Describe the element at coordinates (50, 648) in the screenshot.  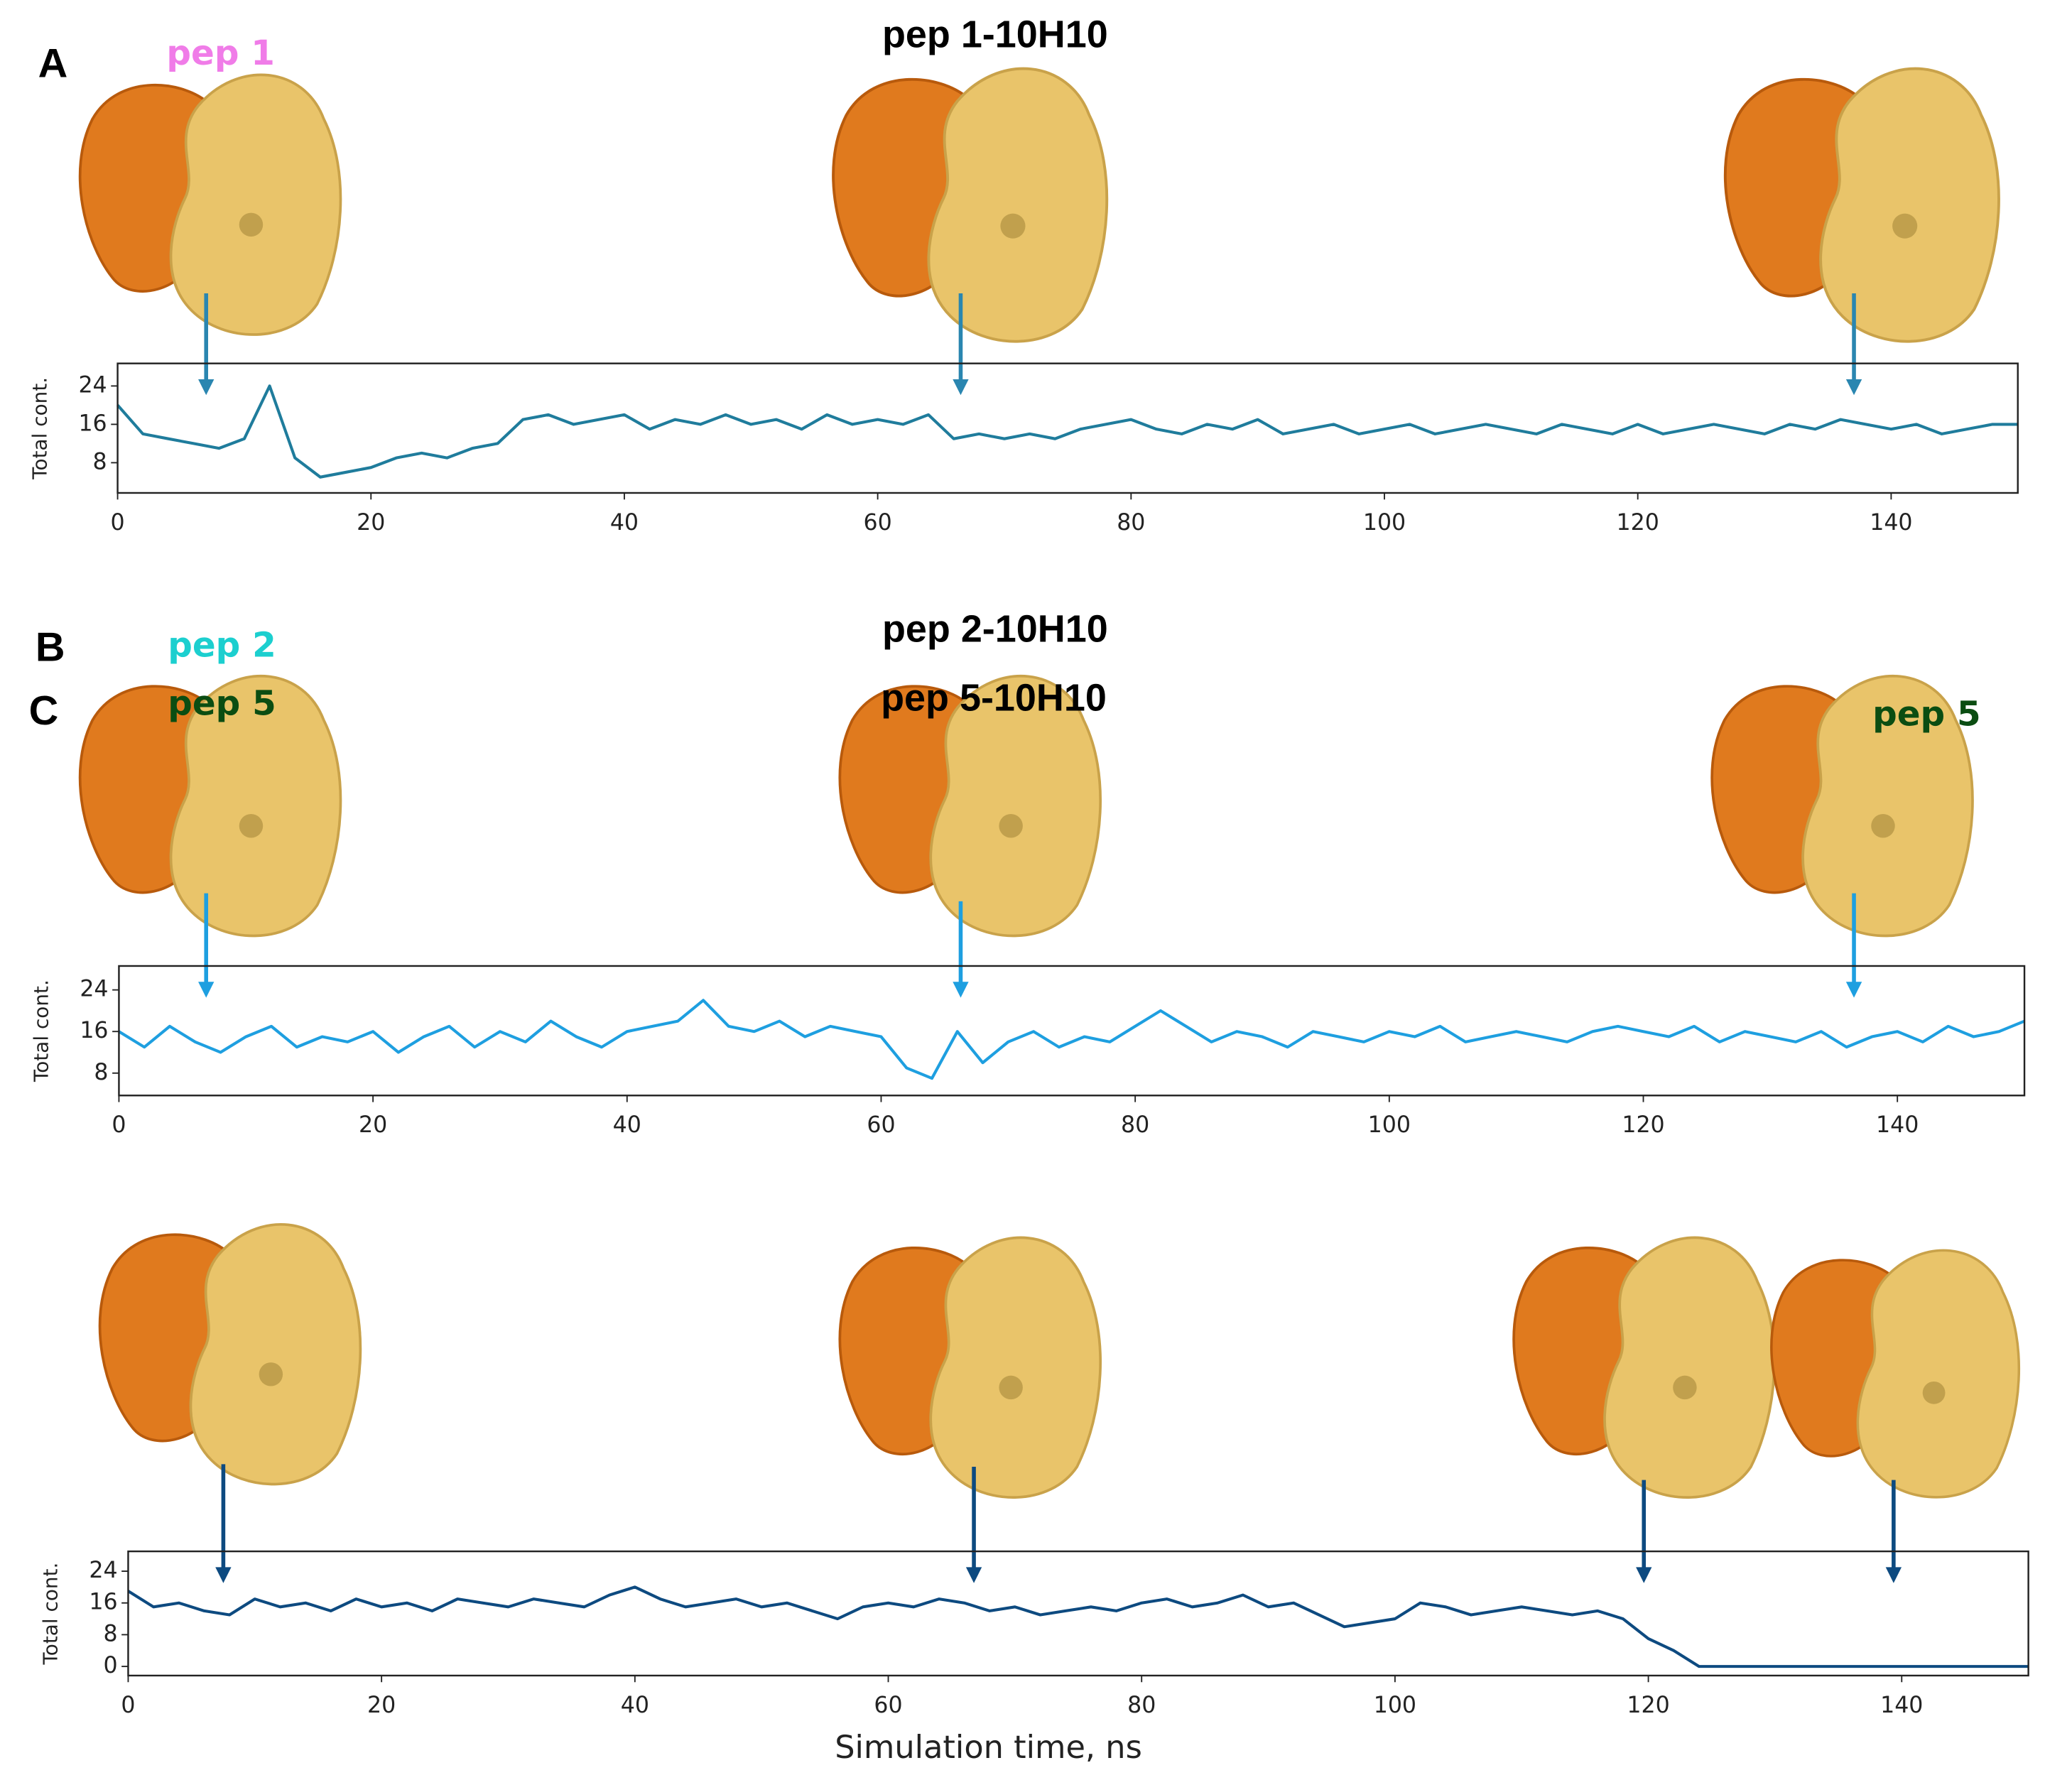
I see `panel-letter: B` at that location.